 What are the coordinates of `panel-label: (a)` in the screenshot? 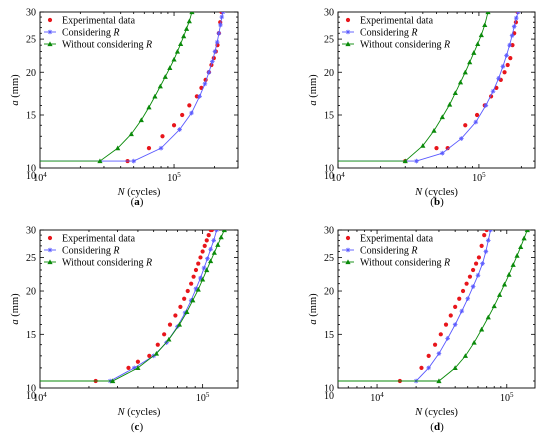 It's located at (137, 202).